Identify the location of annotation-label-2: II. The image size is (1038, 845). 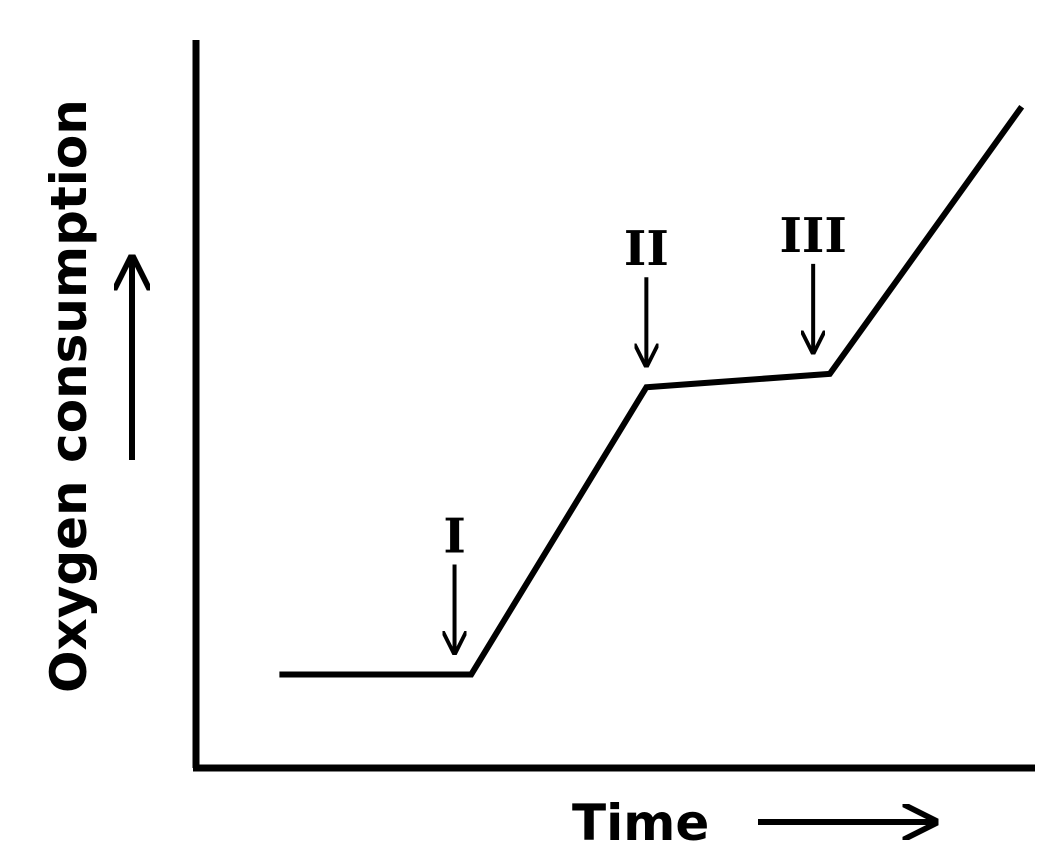
(646, 249).